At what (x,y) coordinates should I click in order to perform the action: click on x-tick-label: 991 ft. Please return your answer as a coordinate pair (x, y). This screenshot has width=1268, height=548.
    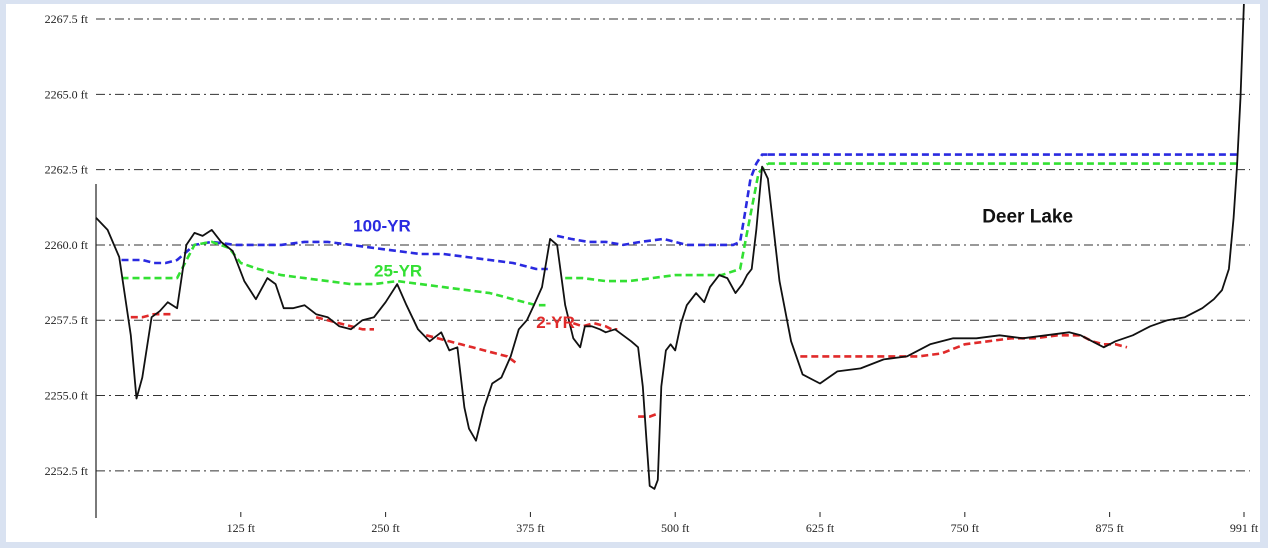
    Looking at the image, I should click on (1244, 528).